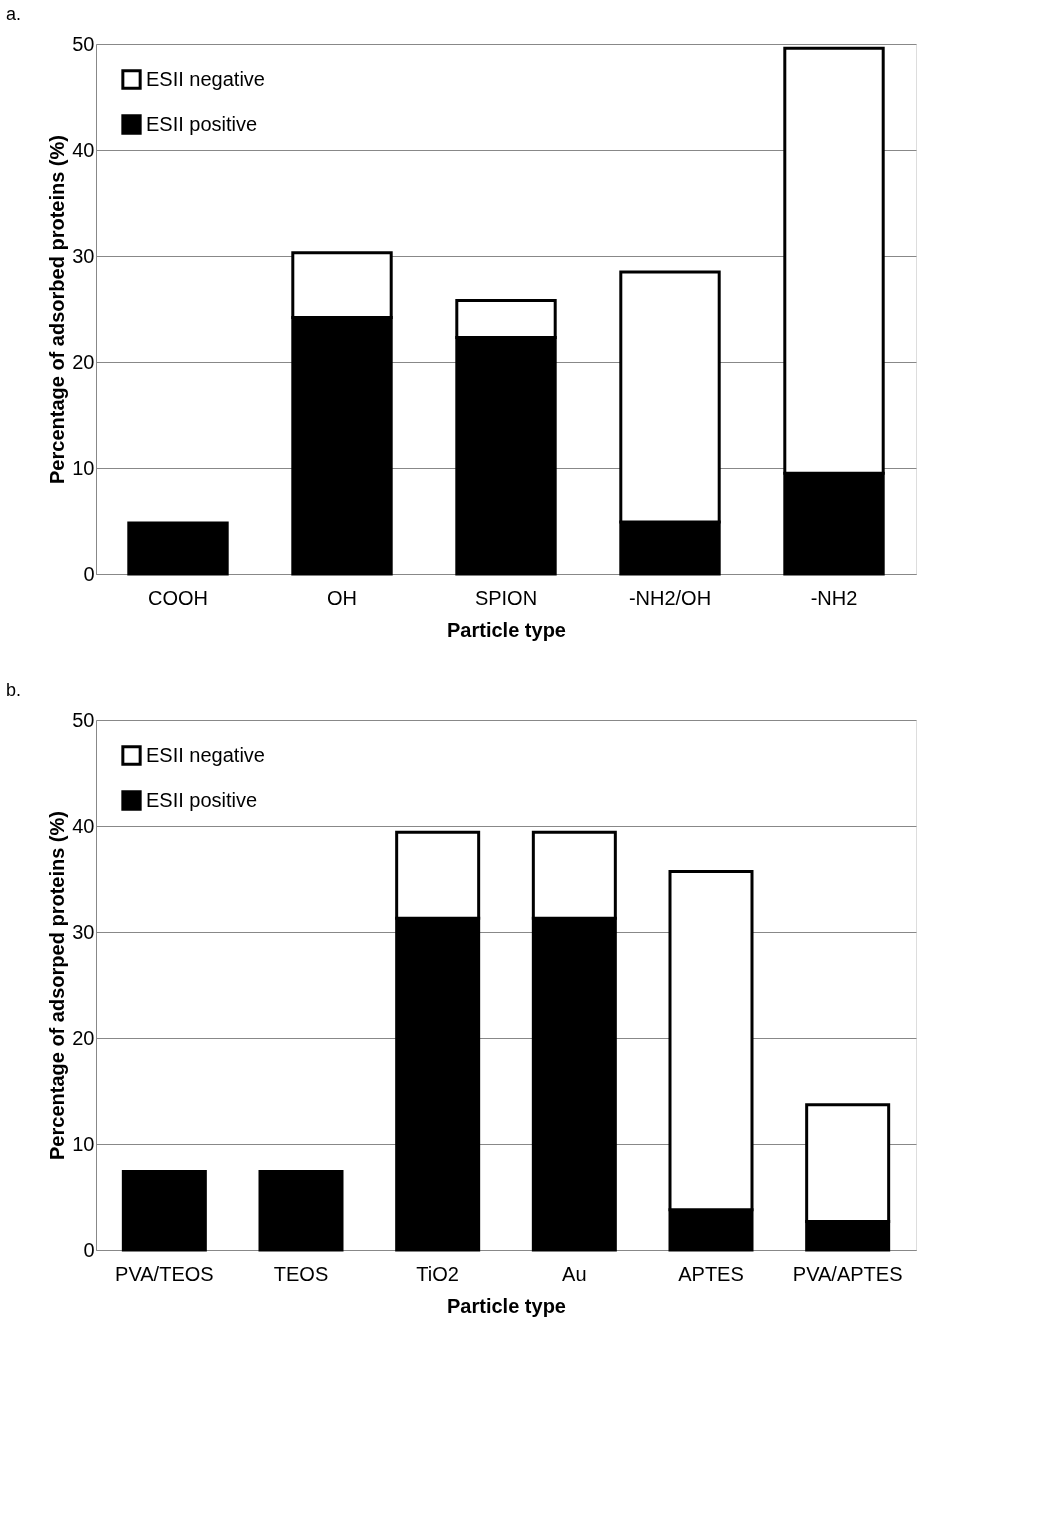  What do you see at coordinates (506, 597) in the screenshot?
I see `x-tick-label: SPION` at bounding box center [506, 597].